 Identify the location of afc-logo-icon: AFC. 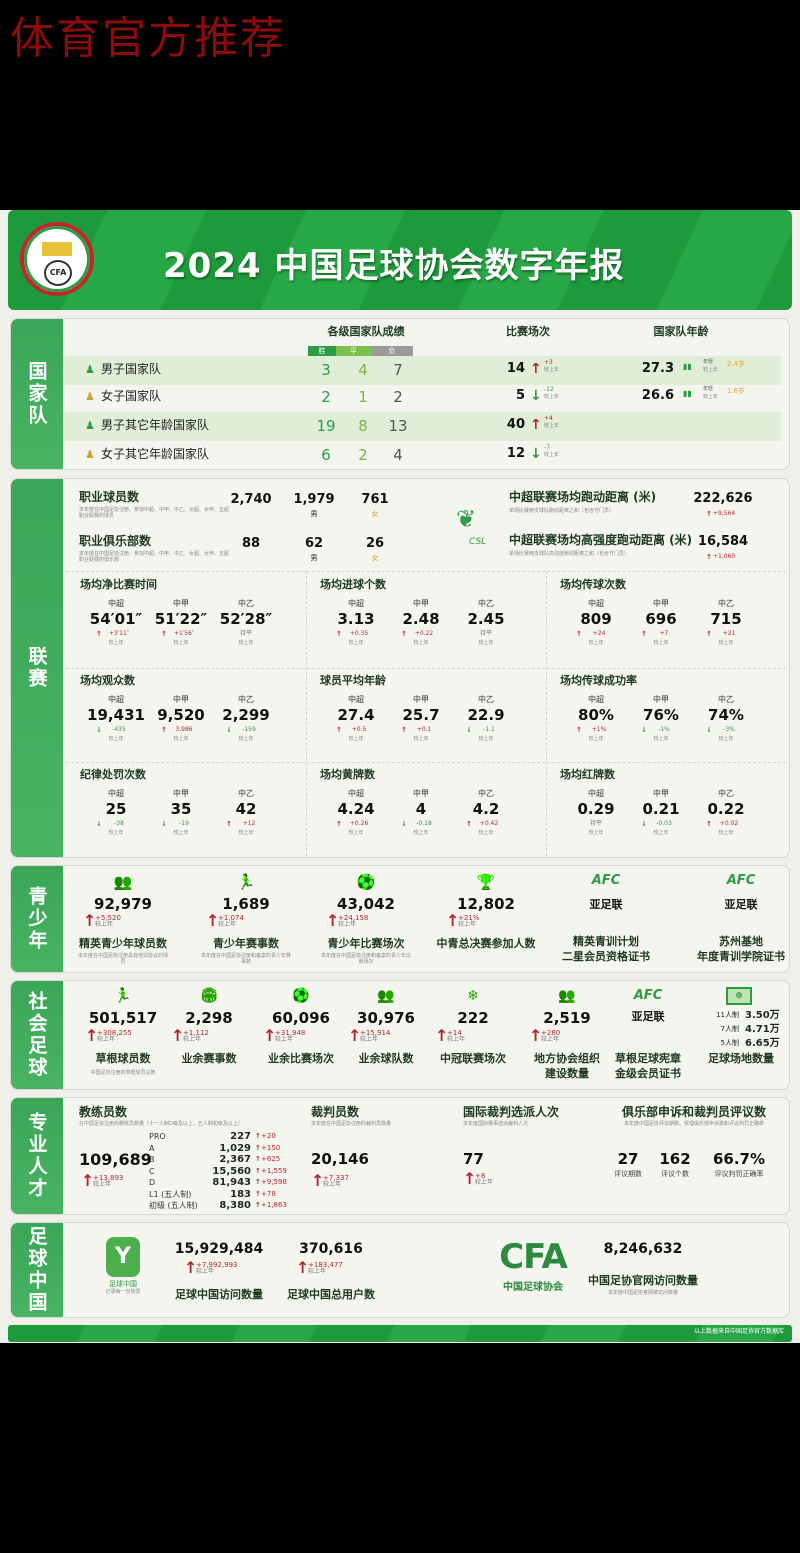
(606, 880).